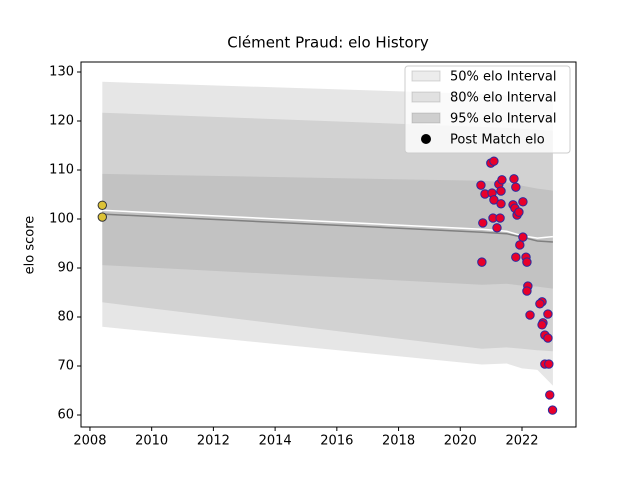  I want to click on x-tick-label: 2022, so click(521, 441).